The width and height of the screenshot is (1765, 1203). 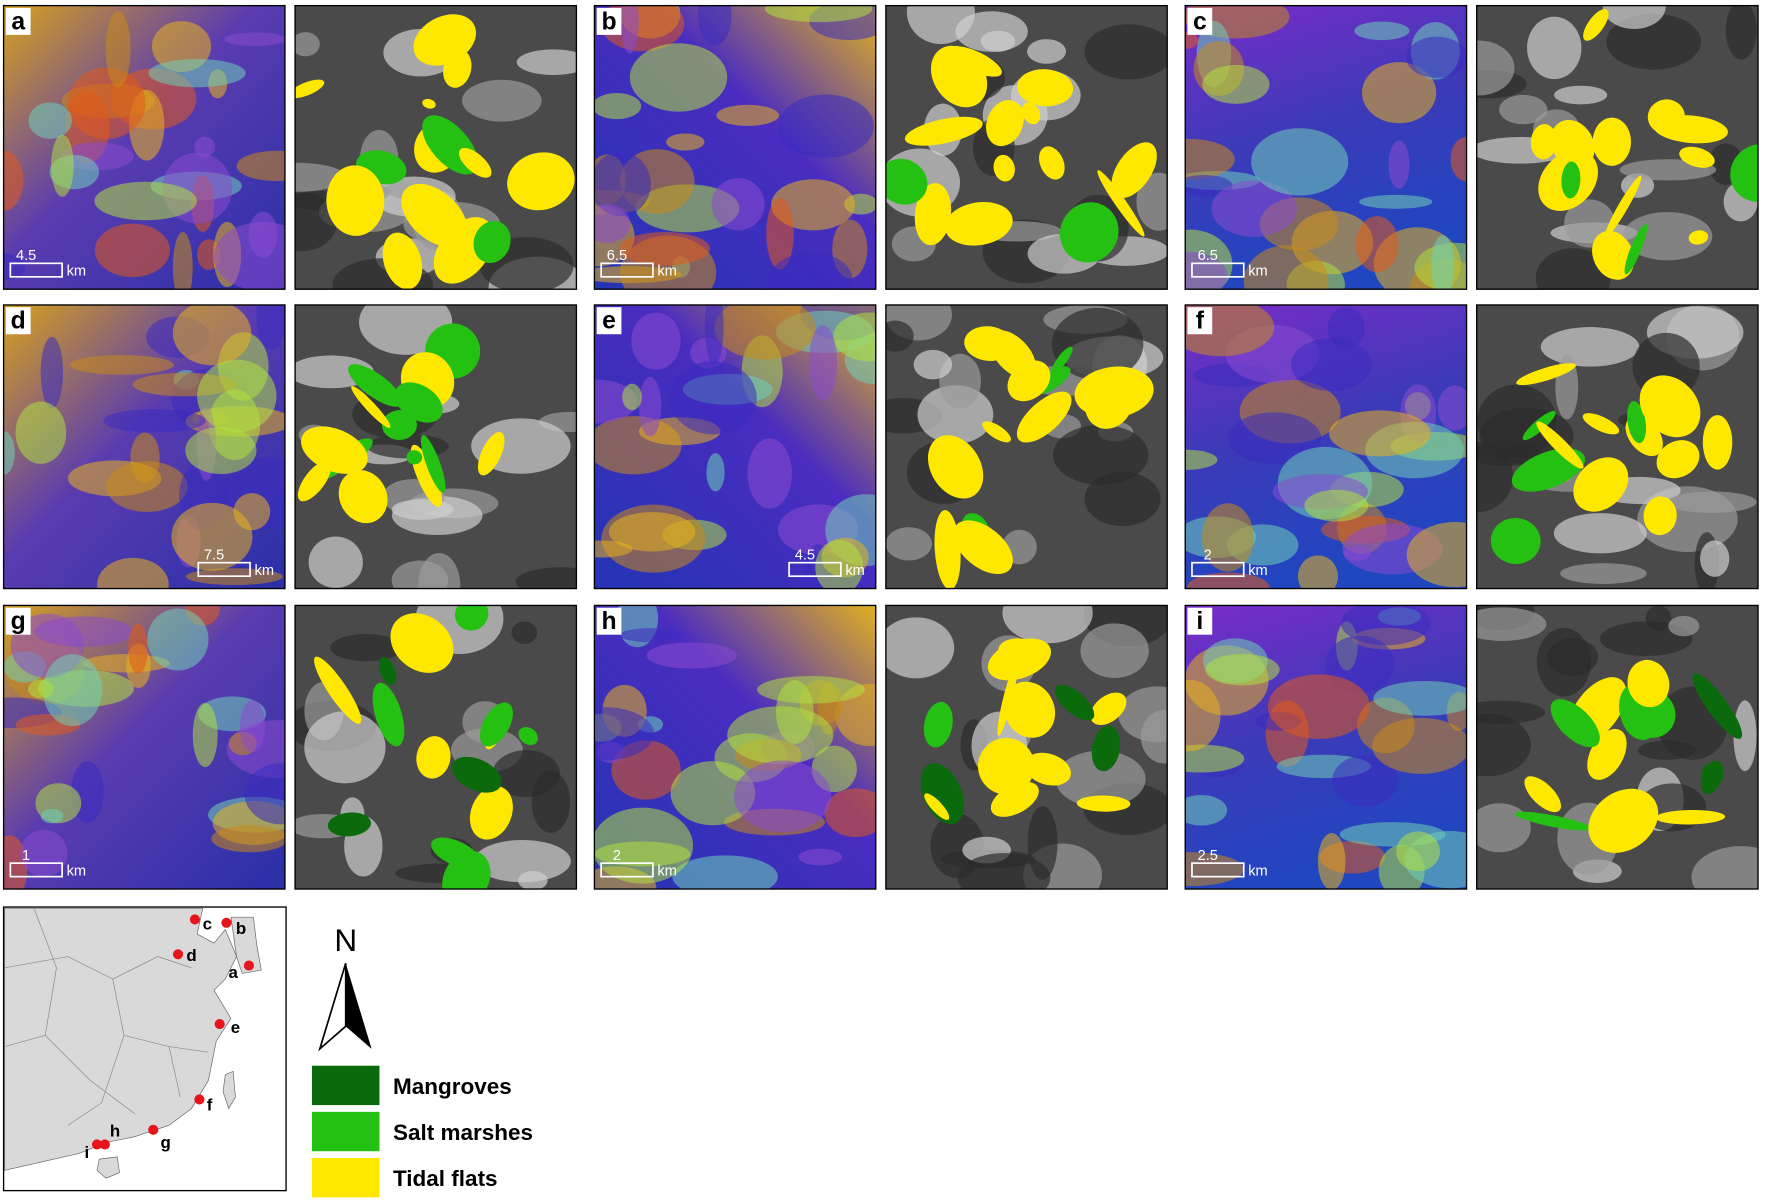 I want to click on scale-value: 4.5, so click(x=26, y=256).